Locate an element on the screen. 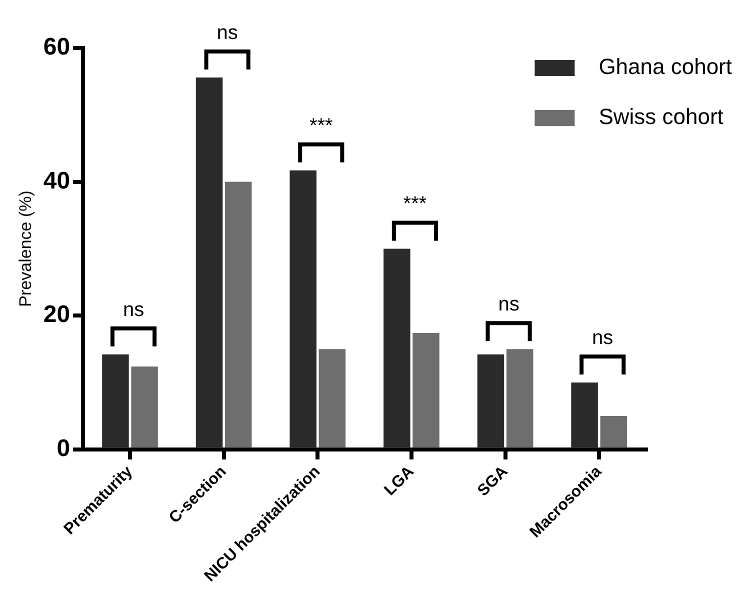  y-axis-title: Prevalence (%) is located at coordinates (25, 248).